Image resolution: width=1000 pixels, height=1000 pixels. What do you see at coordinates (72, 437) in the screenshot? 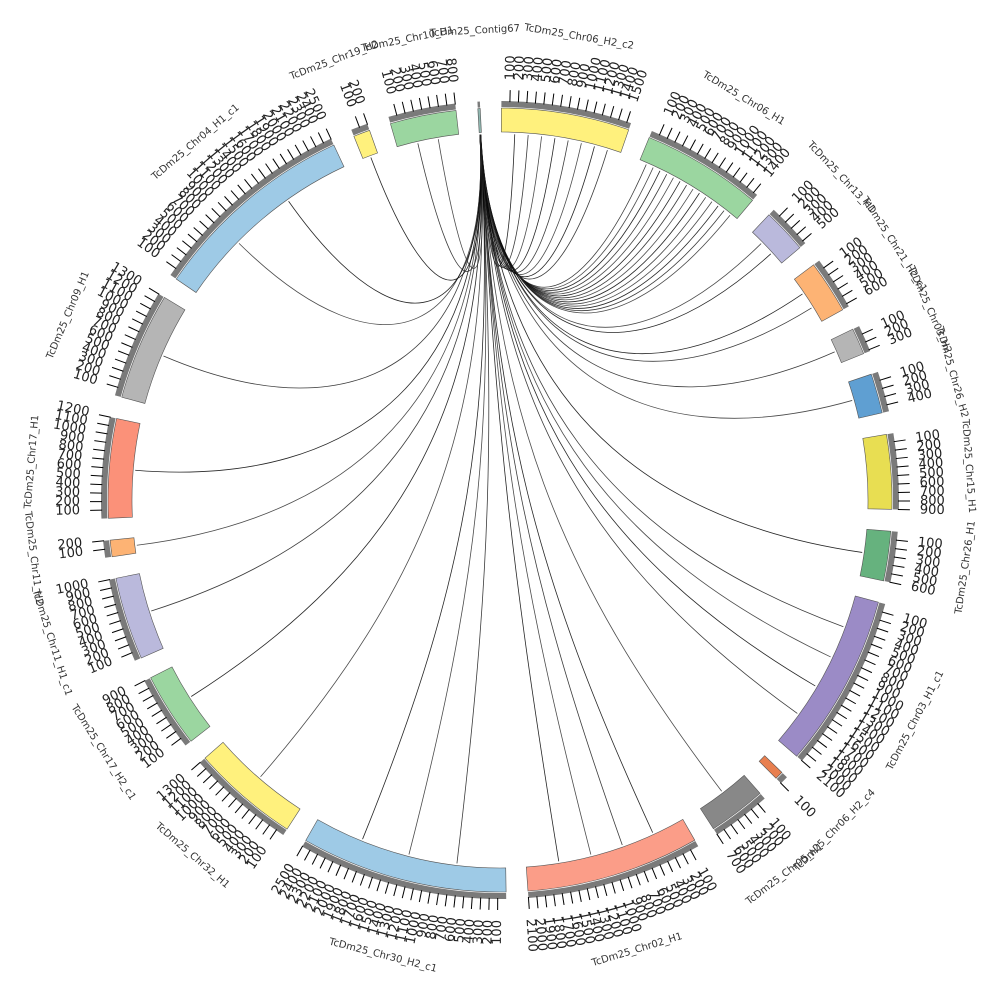
I see `tick-label-tcdm25-chr17-h1-900: 900` at bounding box center [72, 437].